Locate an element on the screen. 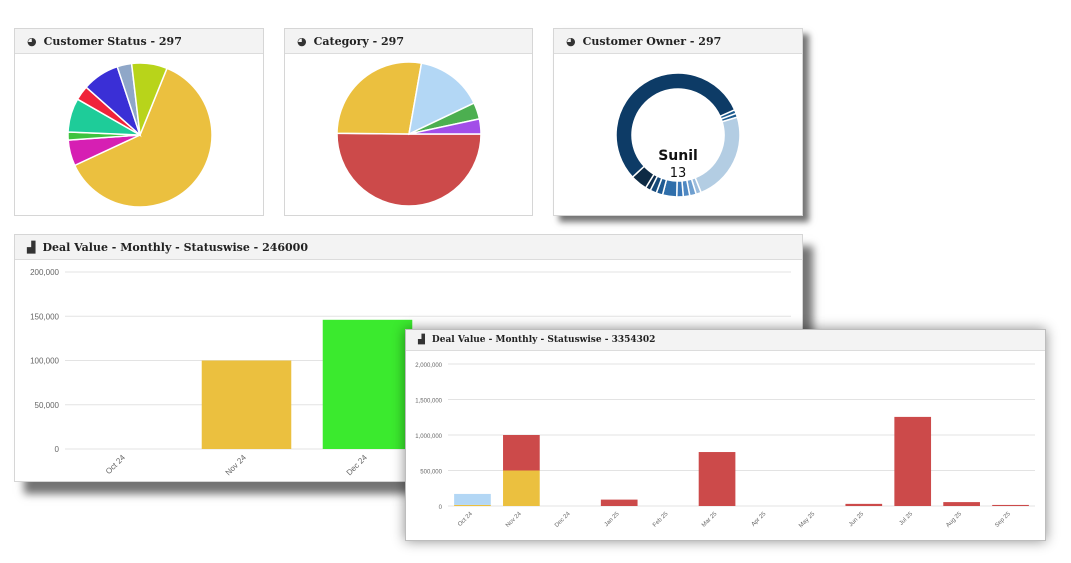 The image size is (1071, 563). customer-owner-panel: ◕ Customer Owner - 297 Sunil 13 is located at coordinates (678, 122).